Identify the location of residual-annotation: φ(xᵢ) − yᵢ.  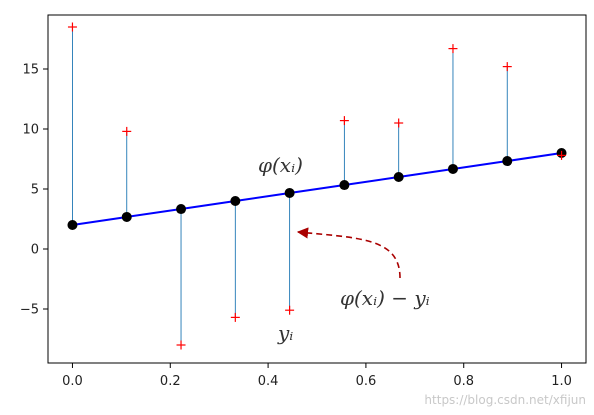
(385, 298).